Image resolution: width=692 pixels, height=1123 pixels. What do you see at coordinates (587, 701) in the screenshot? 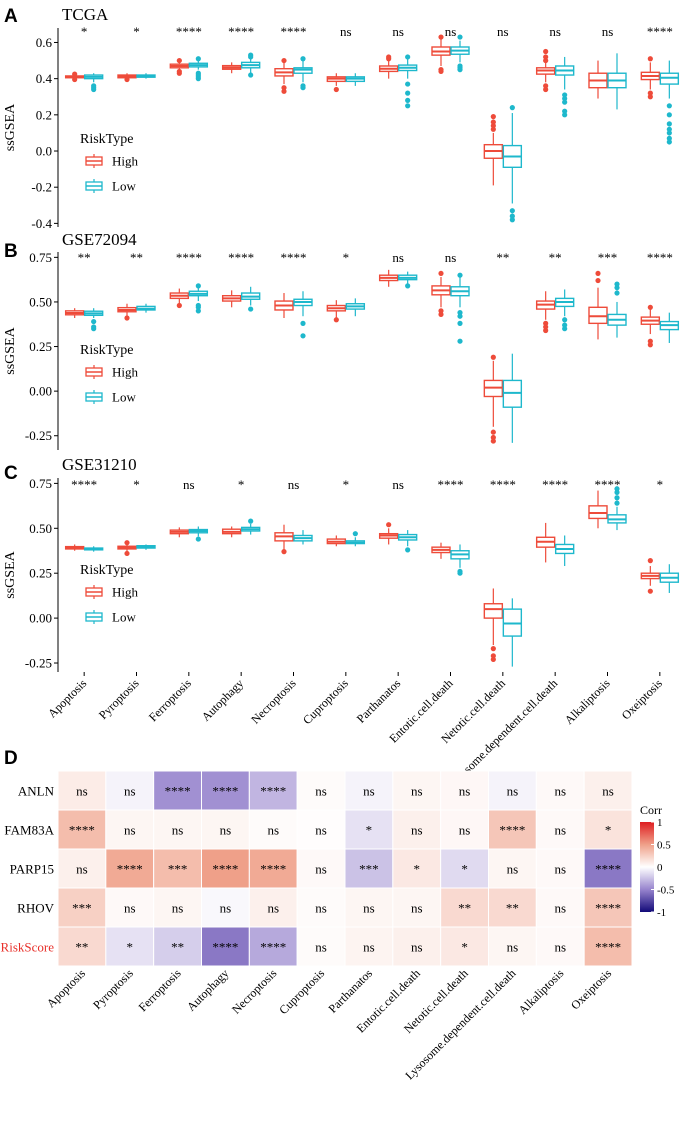
I see `x-tick-label-alkaliptosis: Alkaliptosis` at bounding box center [587, 701].